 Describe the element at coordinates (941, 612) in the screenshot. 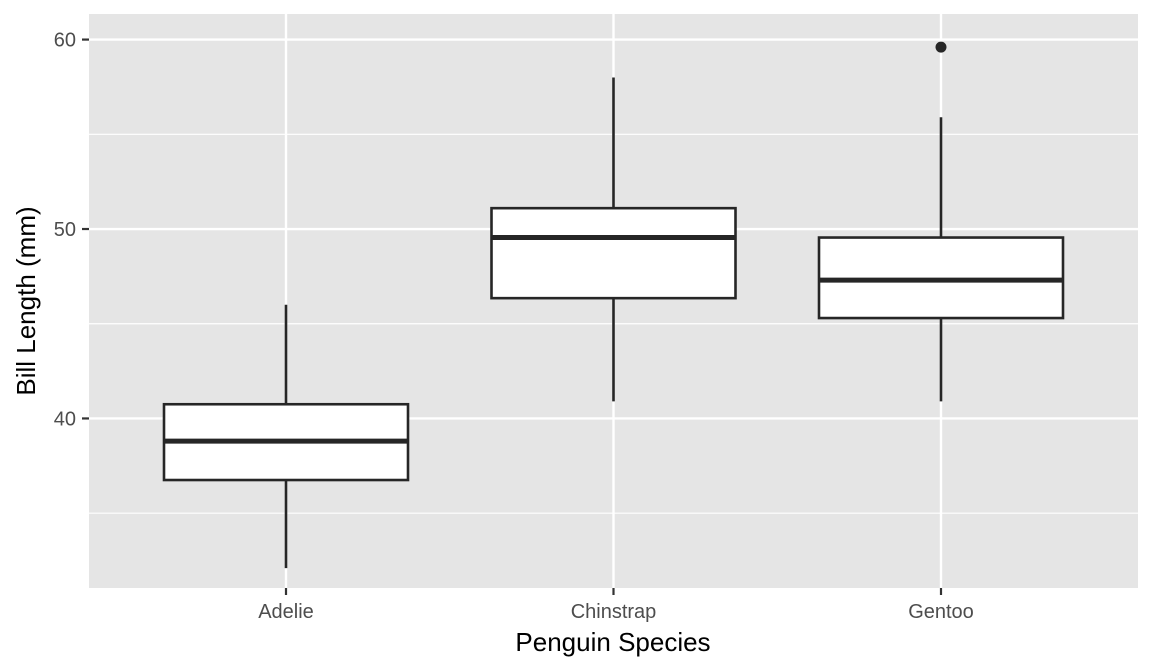

I see `x-tick-label: Gentoo` at that location.